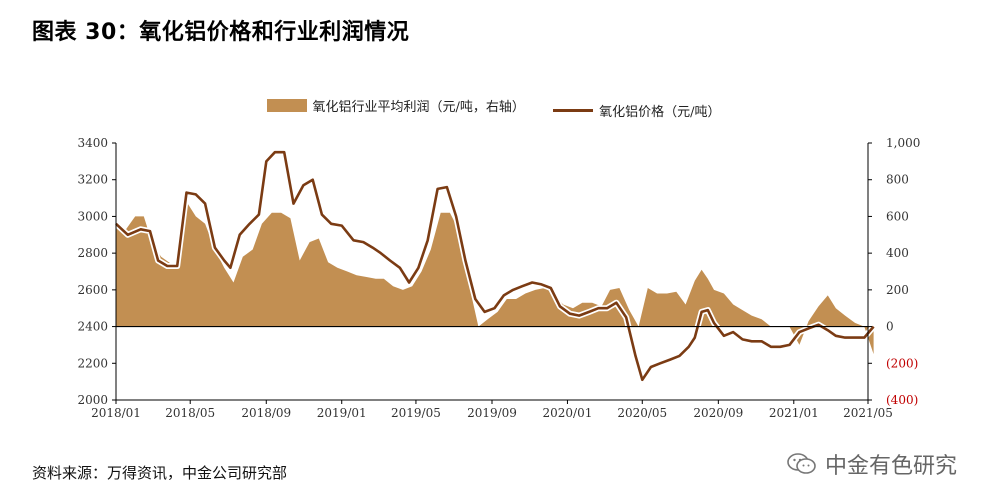 The height and width of the screenshot is (504, 987). I want to click on x-tick-label: 2020/01, so click(568, 413).